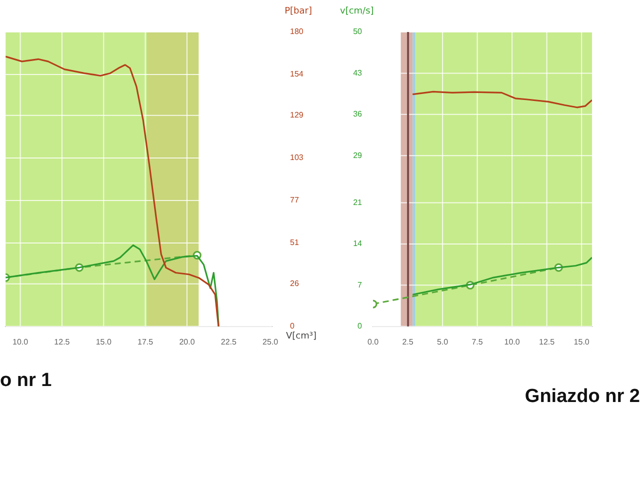 Image resolution: width=640 pixels, height=480 pixels. Describe the element at coordinates (408, 341) in the screenshot. I see `x-tick-label: 2.5` at that location.